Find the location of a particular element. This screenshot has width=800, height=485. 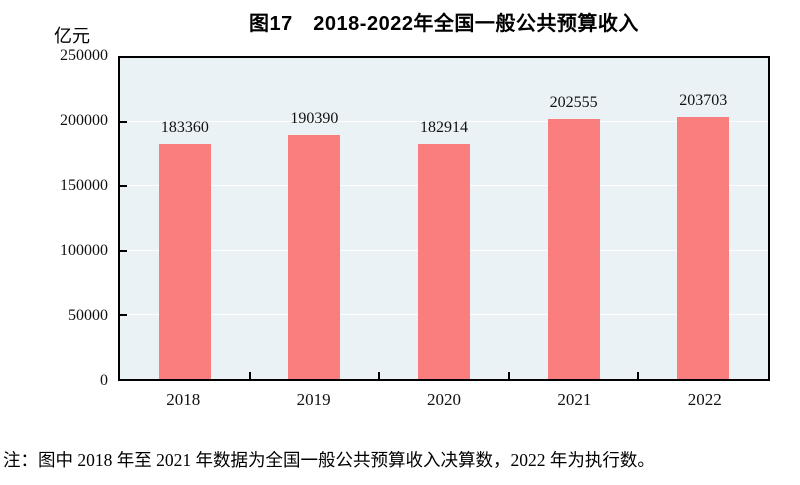

x-tick-label: 2022 is located at coordinates (704, 399).